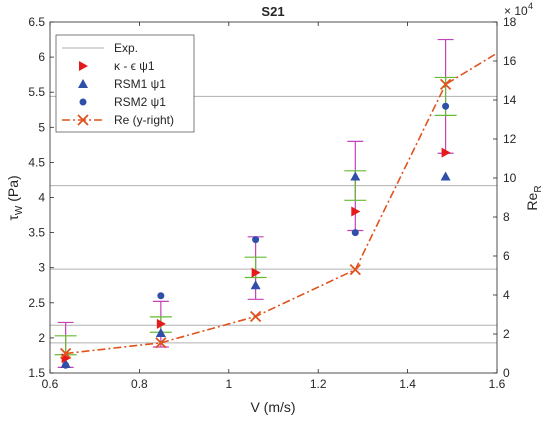  Describe the element at coordinates (83, 83) in the screenshot. I see `legend-rsm1-swatch` at that location.